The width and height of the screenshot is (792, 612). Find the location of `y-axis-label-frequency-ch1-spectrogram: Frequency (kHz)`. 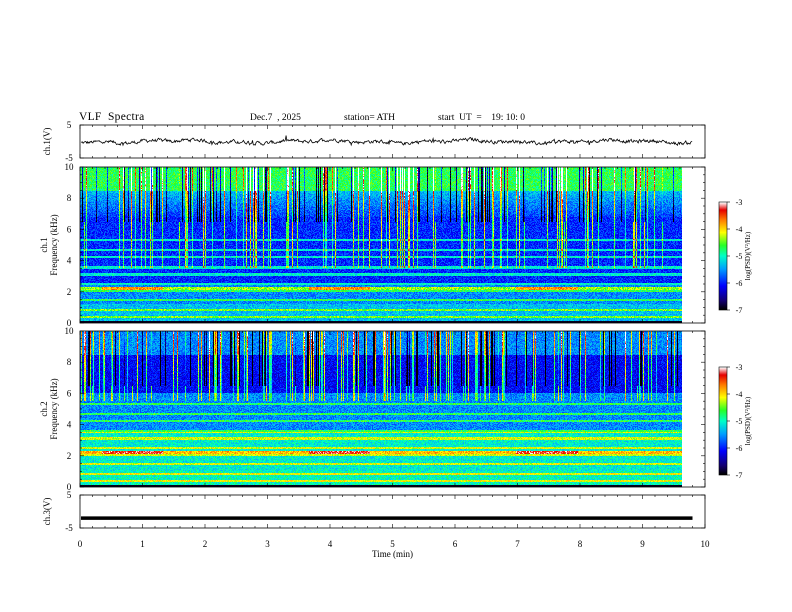

y-axis-label-frequency-ch1-spectrogram: Frequency (kHz) is located at coordinates (54, 244).